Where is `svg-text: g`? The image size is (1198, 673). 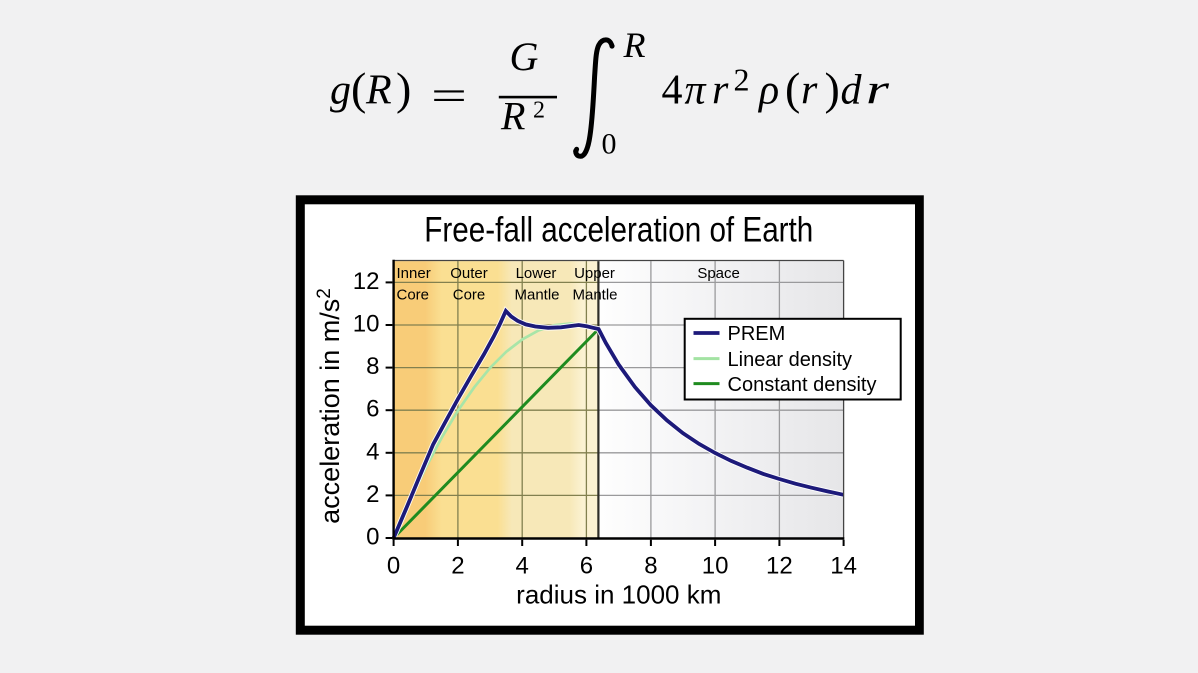 svg-text: g is located at coordinates (340, 91).